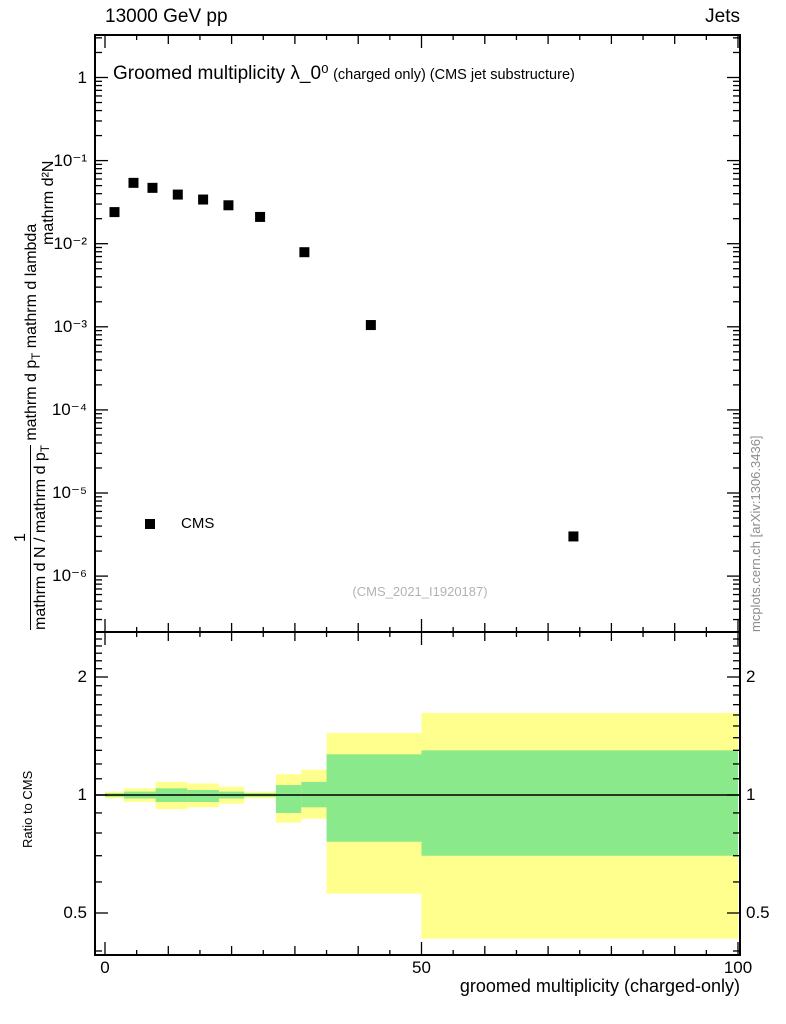 The height and width of the screenshot is (1024, 786). I want to click on main-y-tick-label: 10⁻², so click(70, 243).